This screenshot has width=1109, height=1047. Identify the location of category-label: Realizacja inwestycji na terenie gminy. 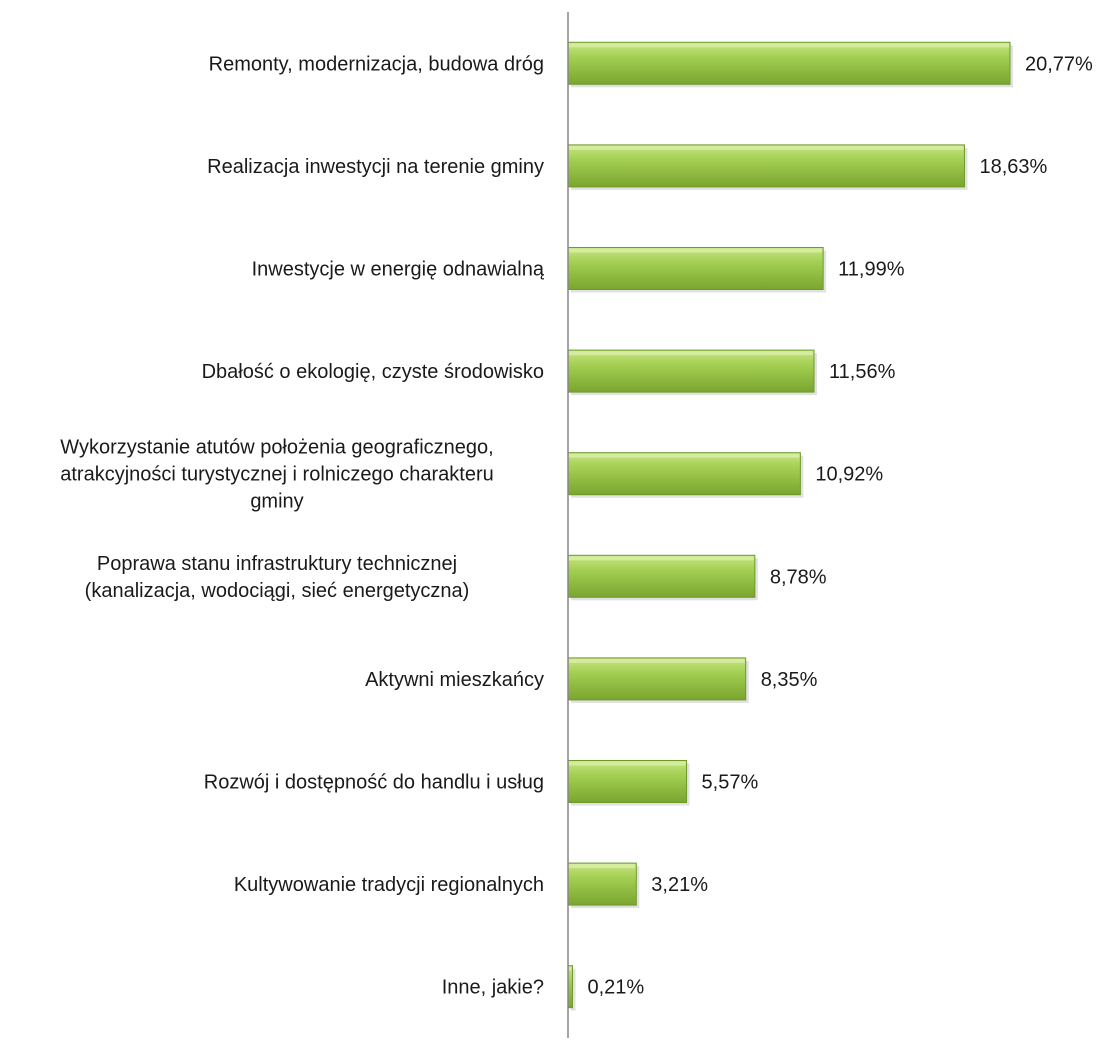
(375, 167).